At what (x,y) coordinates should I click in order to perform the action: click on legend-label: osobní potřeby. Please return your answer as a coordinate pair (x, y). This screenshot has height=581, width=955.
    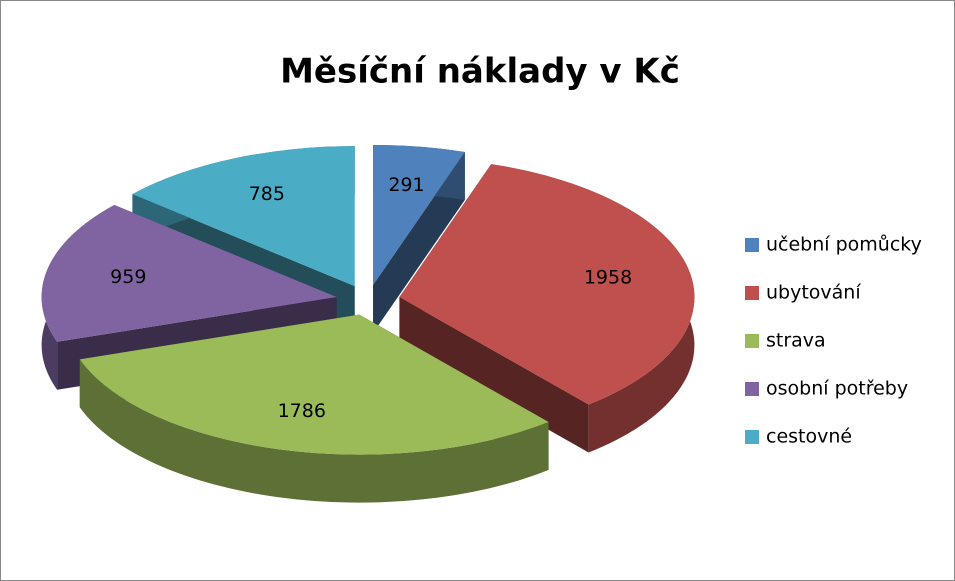
    Looking at the image, I should click on (837, 389).